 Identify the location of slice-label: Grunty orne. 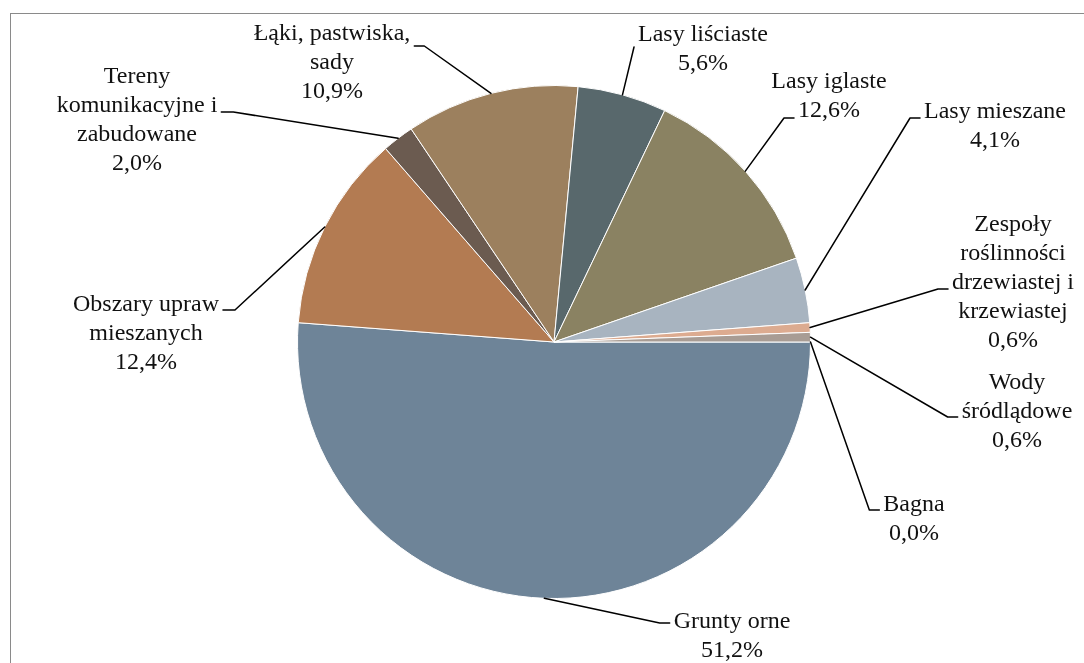
(732, 620).